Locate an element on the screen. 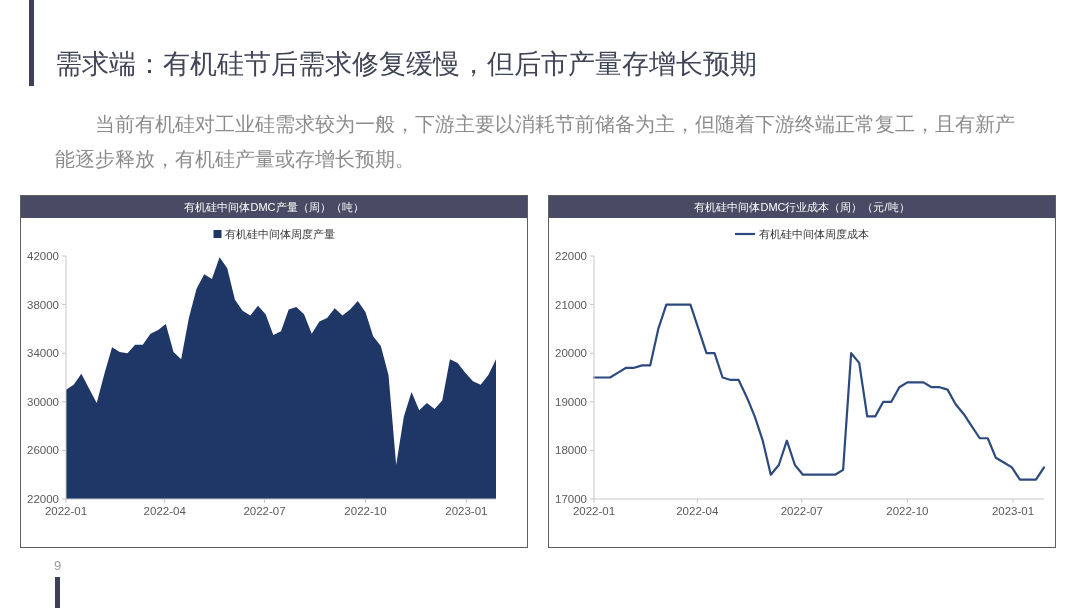 The width and height of the screenshot is (1080, 608). y-tick-label: 18000 is located at coordinates (571, 450).